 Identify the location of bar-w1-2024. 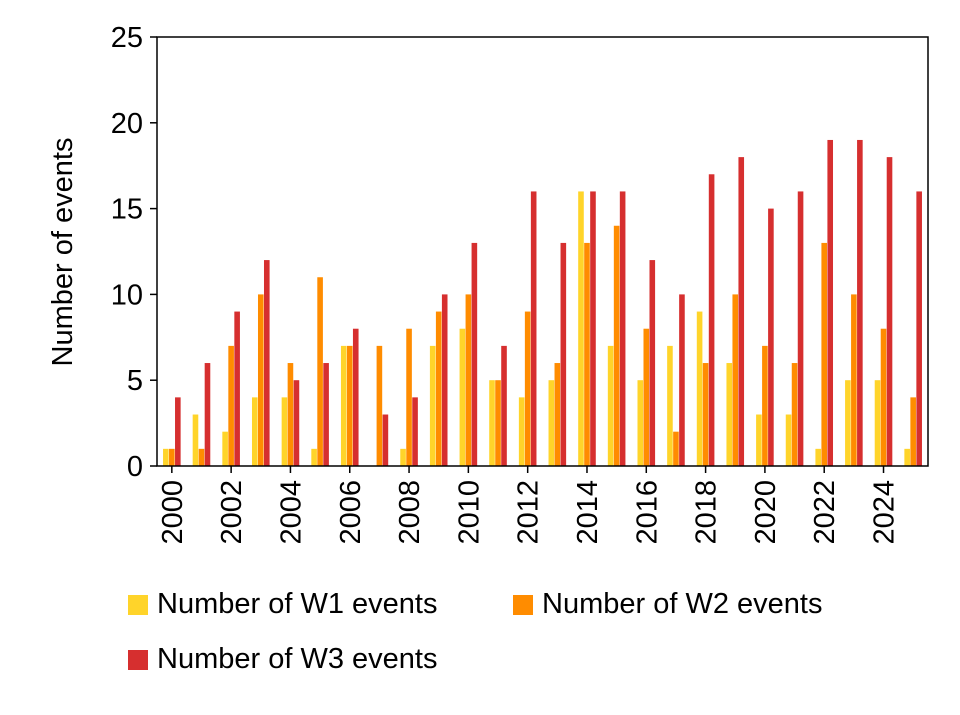
(877, 423).